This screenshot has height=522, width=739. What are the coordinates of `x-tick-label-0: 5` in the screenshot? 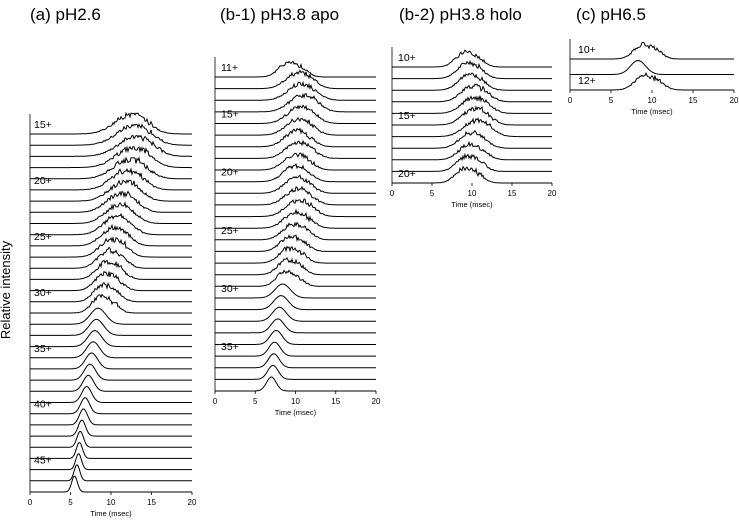 It's located at (70, 502).